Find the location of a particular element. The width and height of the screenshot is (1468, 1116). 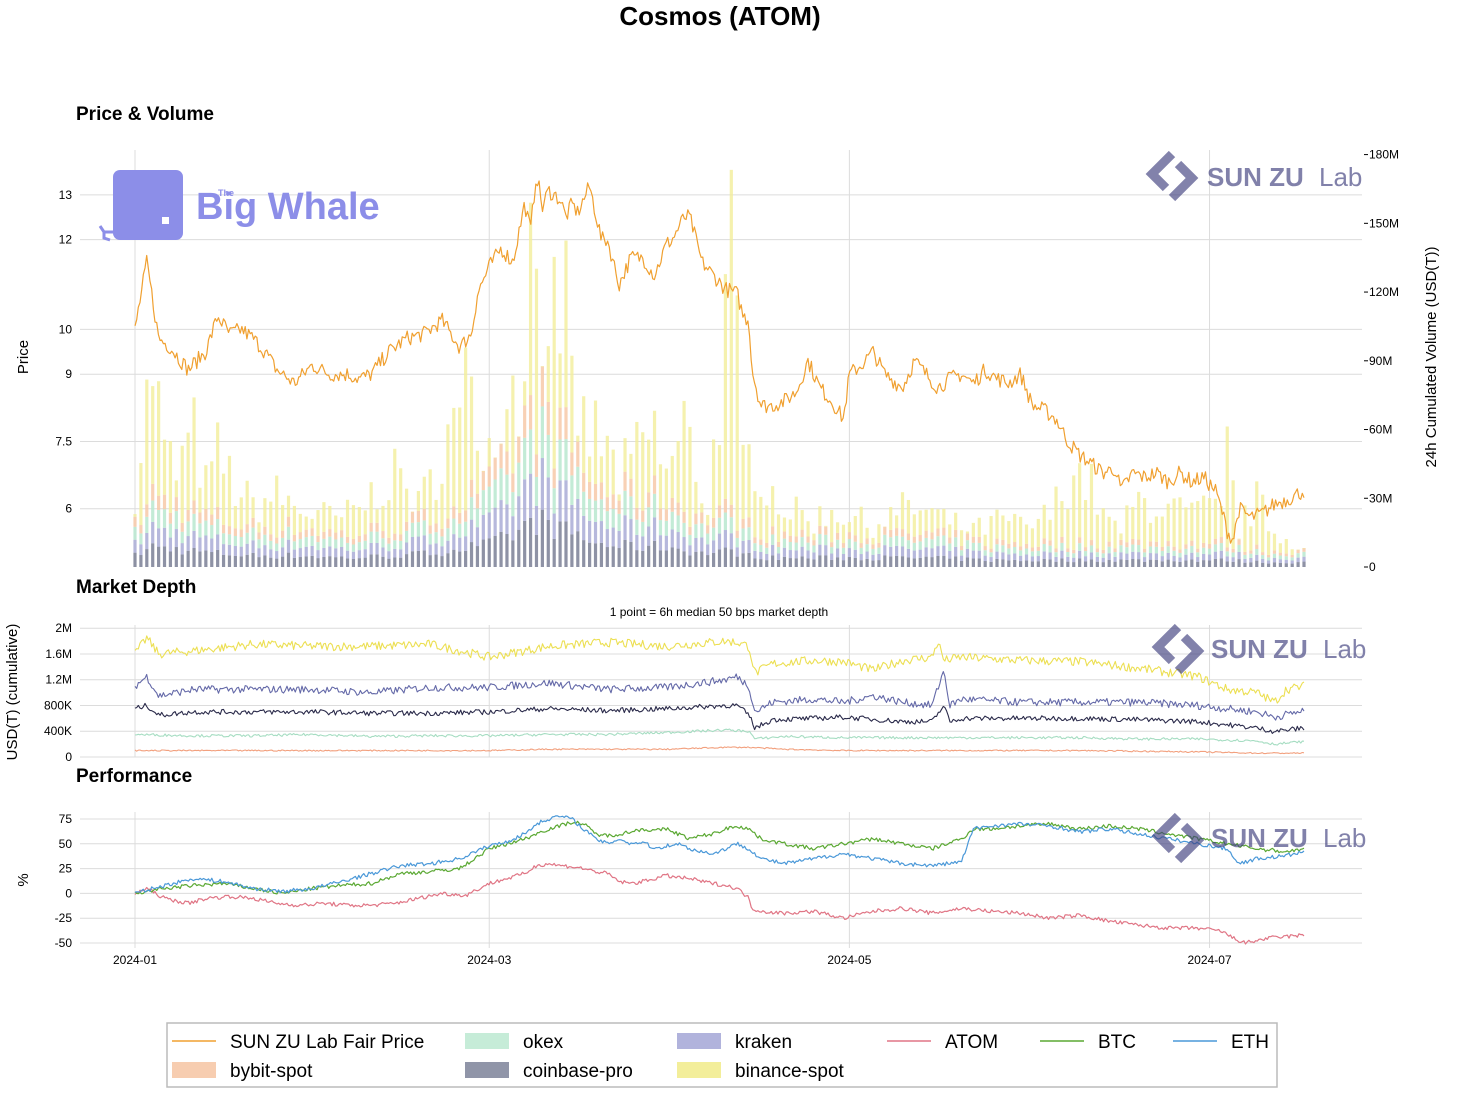

depth-kraken-line is located at coordinates (719, 696).